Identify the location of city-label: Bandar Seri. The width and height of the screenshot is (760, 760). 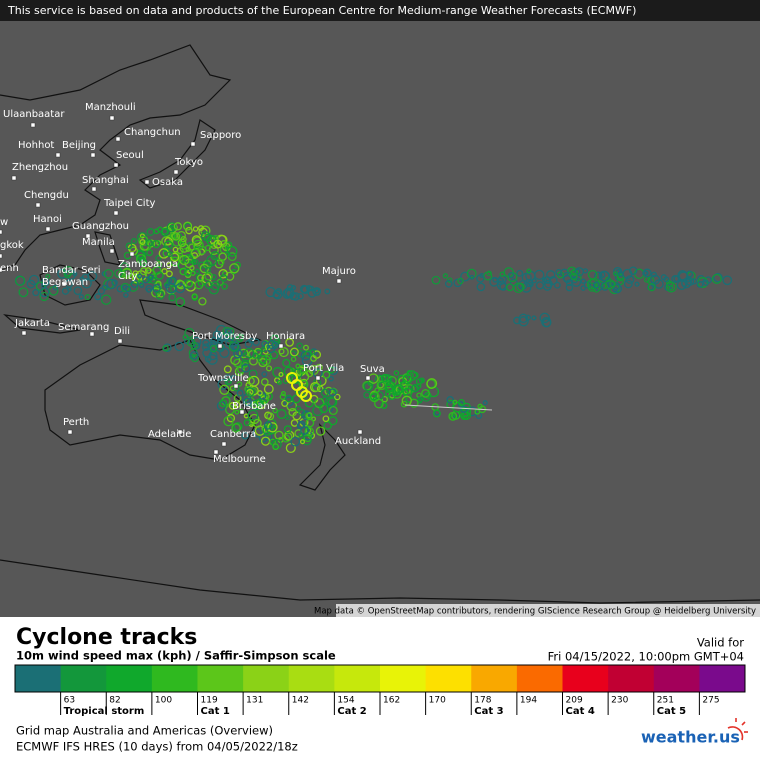
(71, 270).